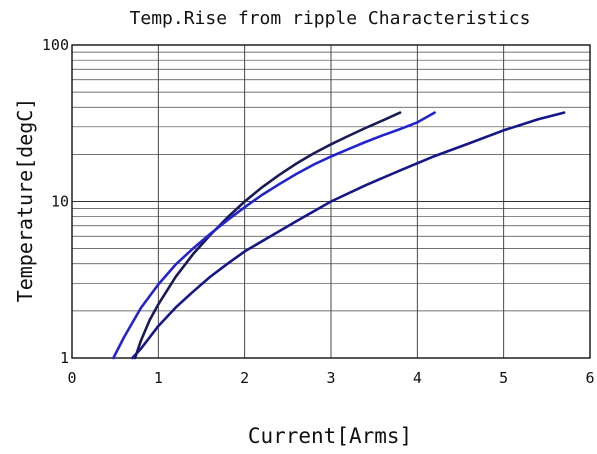  What do you see at coordinates (158, 378) in the screenshot?
I see `x-tick-label: 1` at bounding box center [158, 378].